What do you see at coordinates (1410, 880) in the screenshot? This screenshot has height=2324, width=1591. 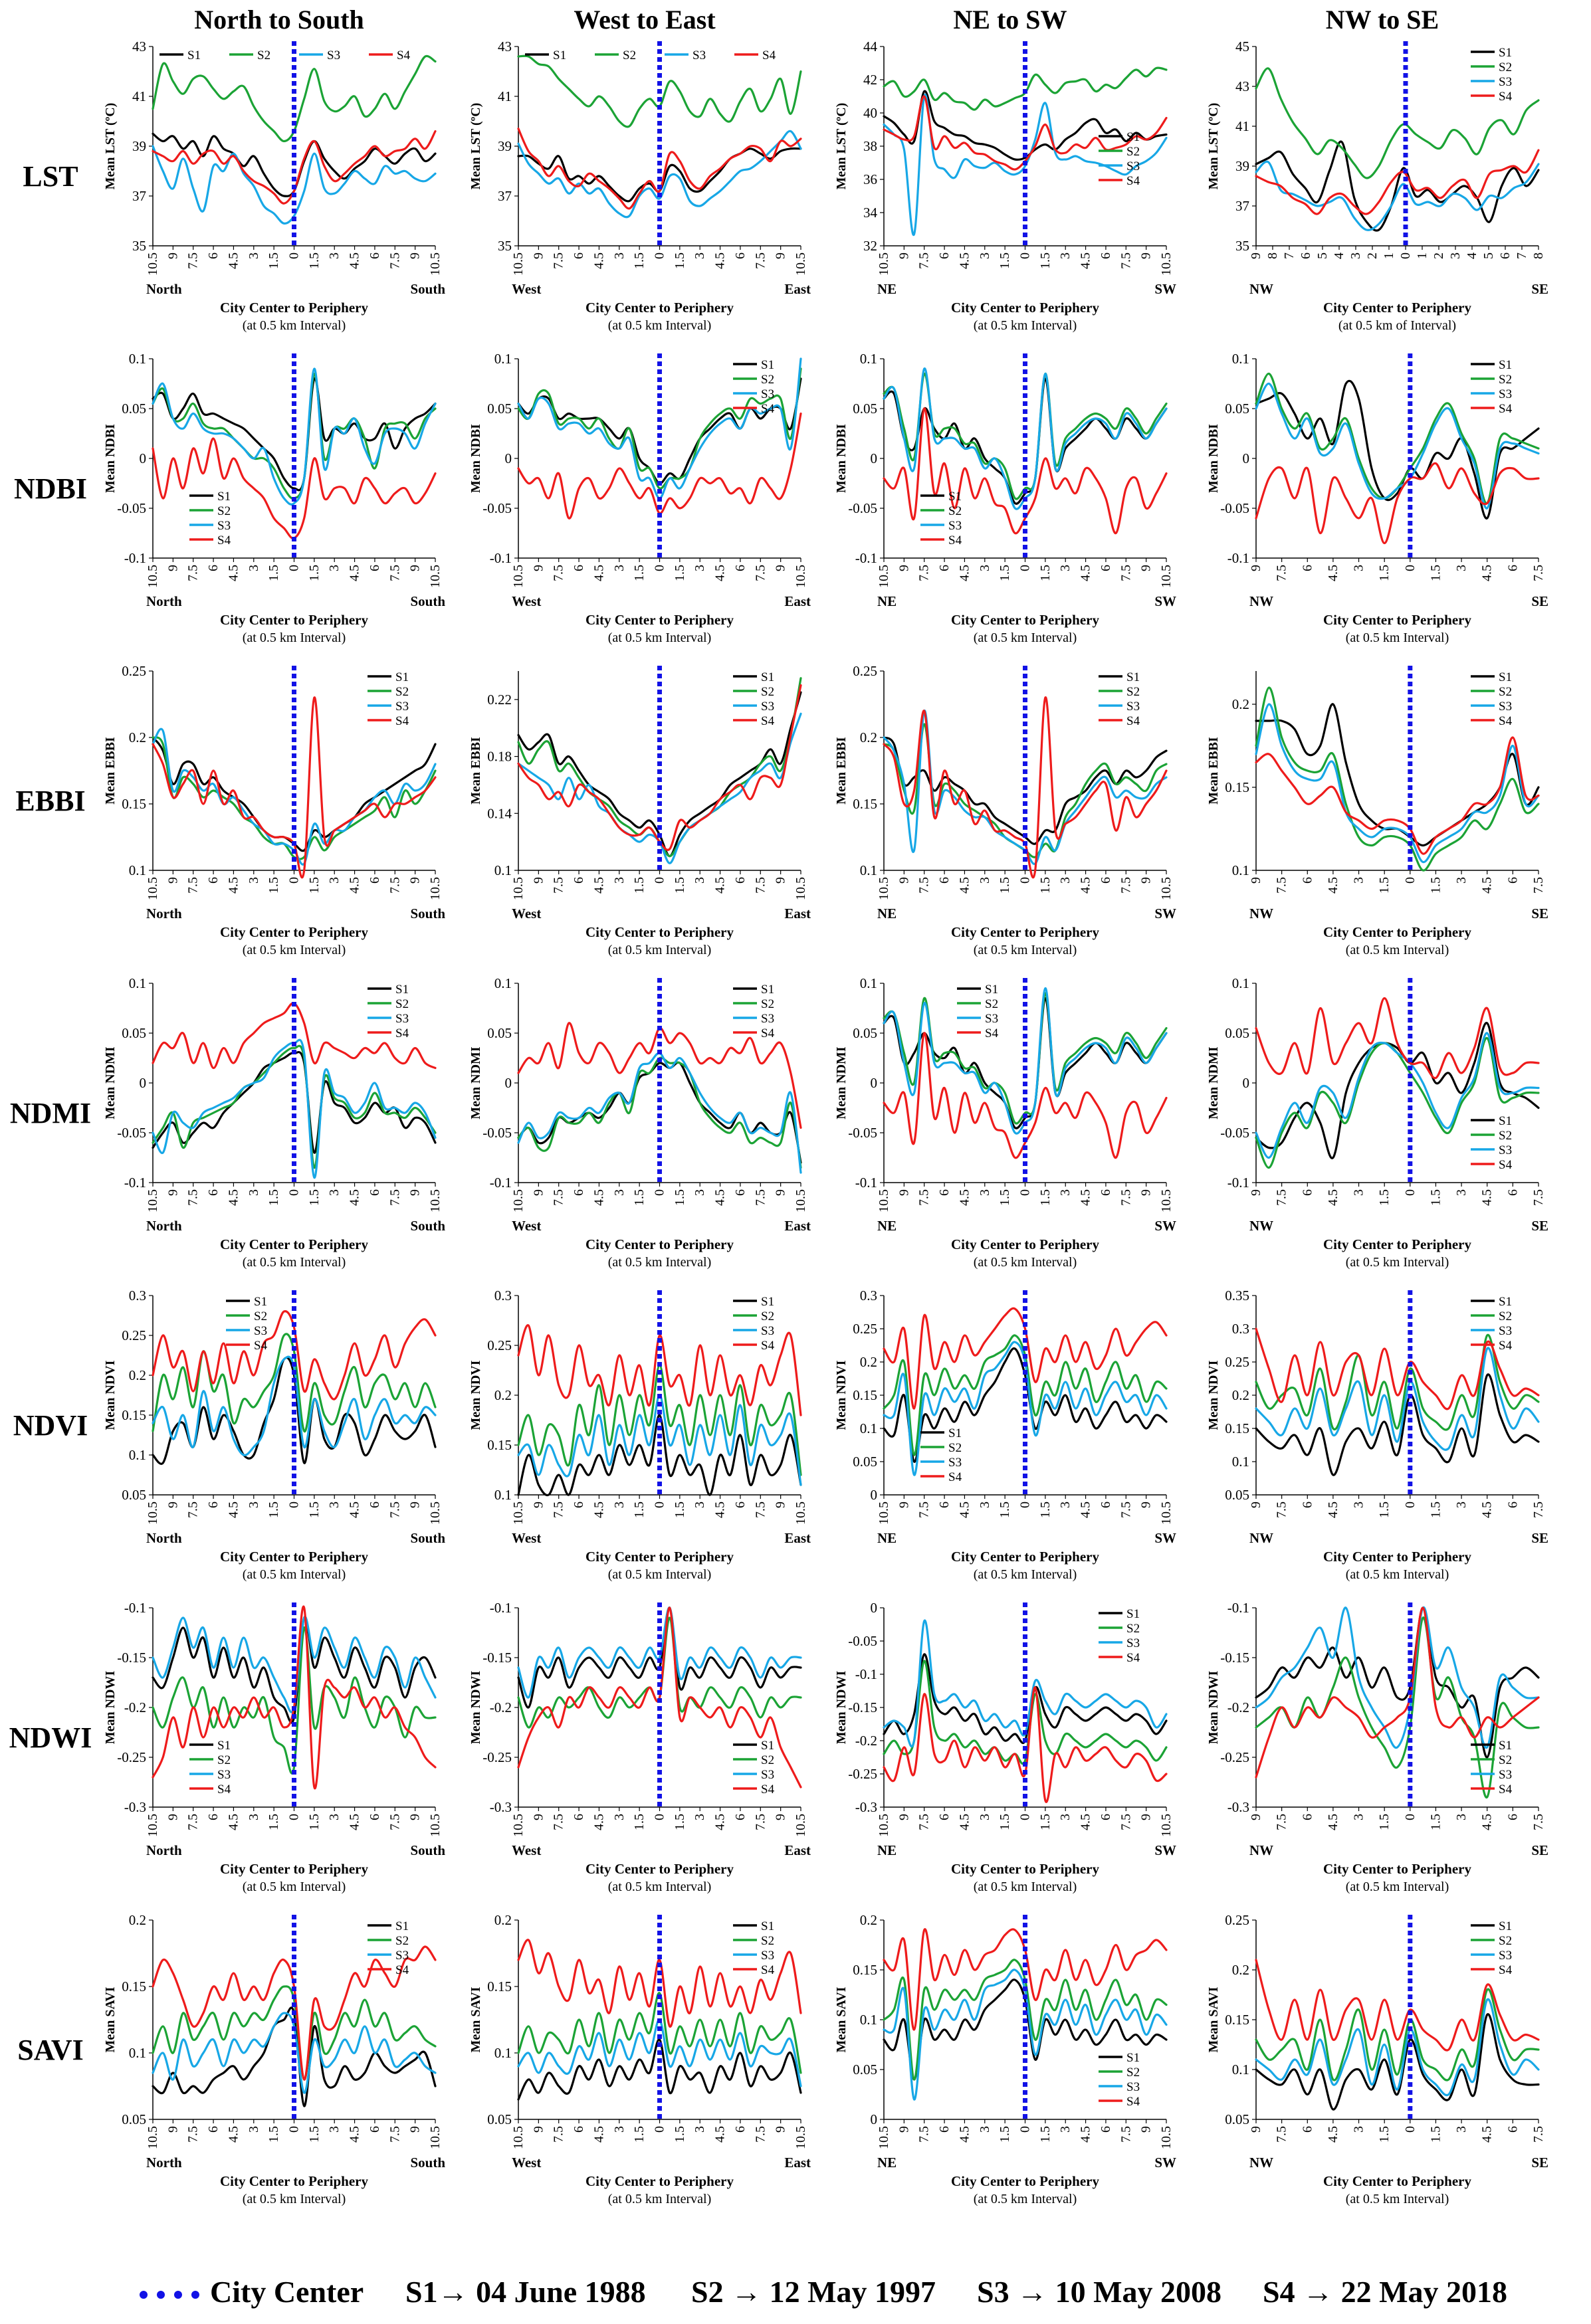 I see `x-tick-label: 0` at bounding box center [1410, 880].